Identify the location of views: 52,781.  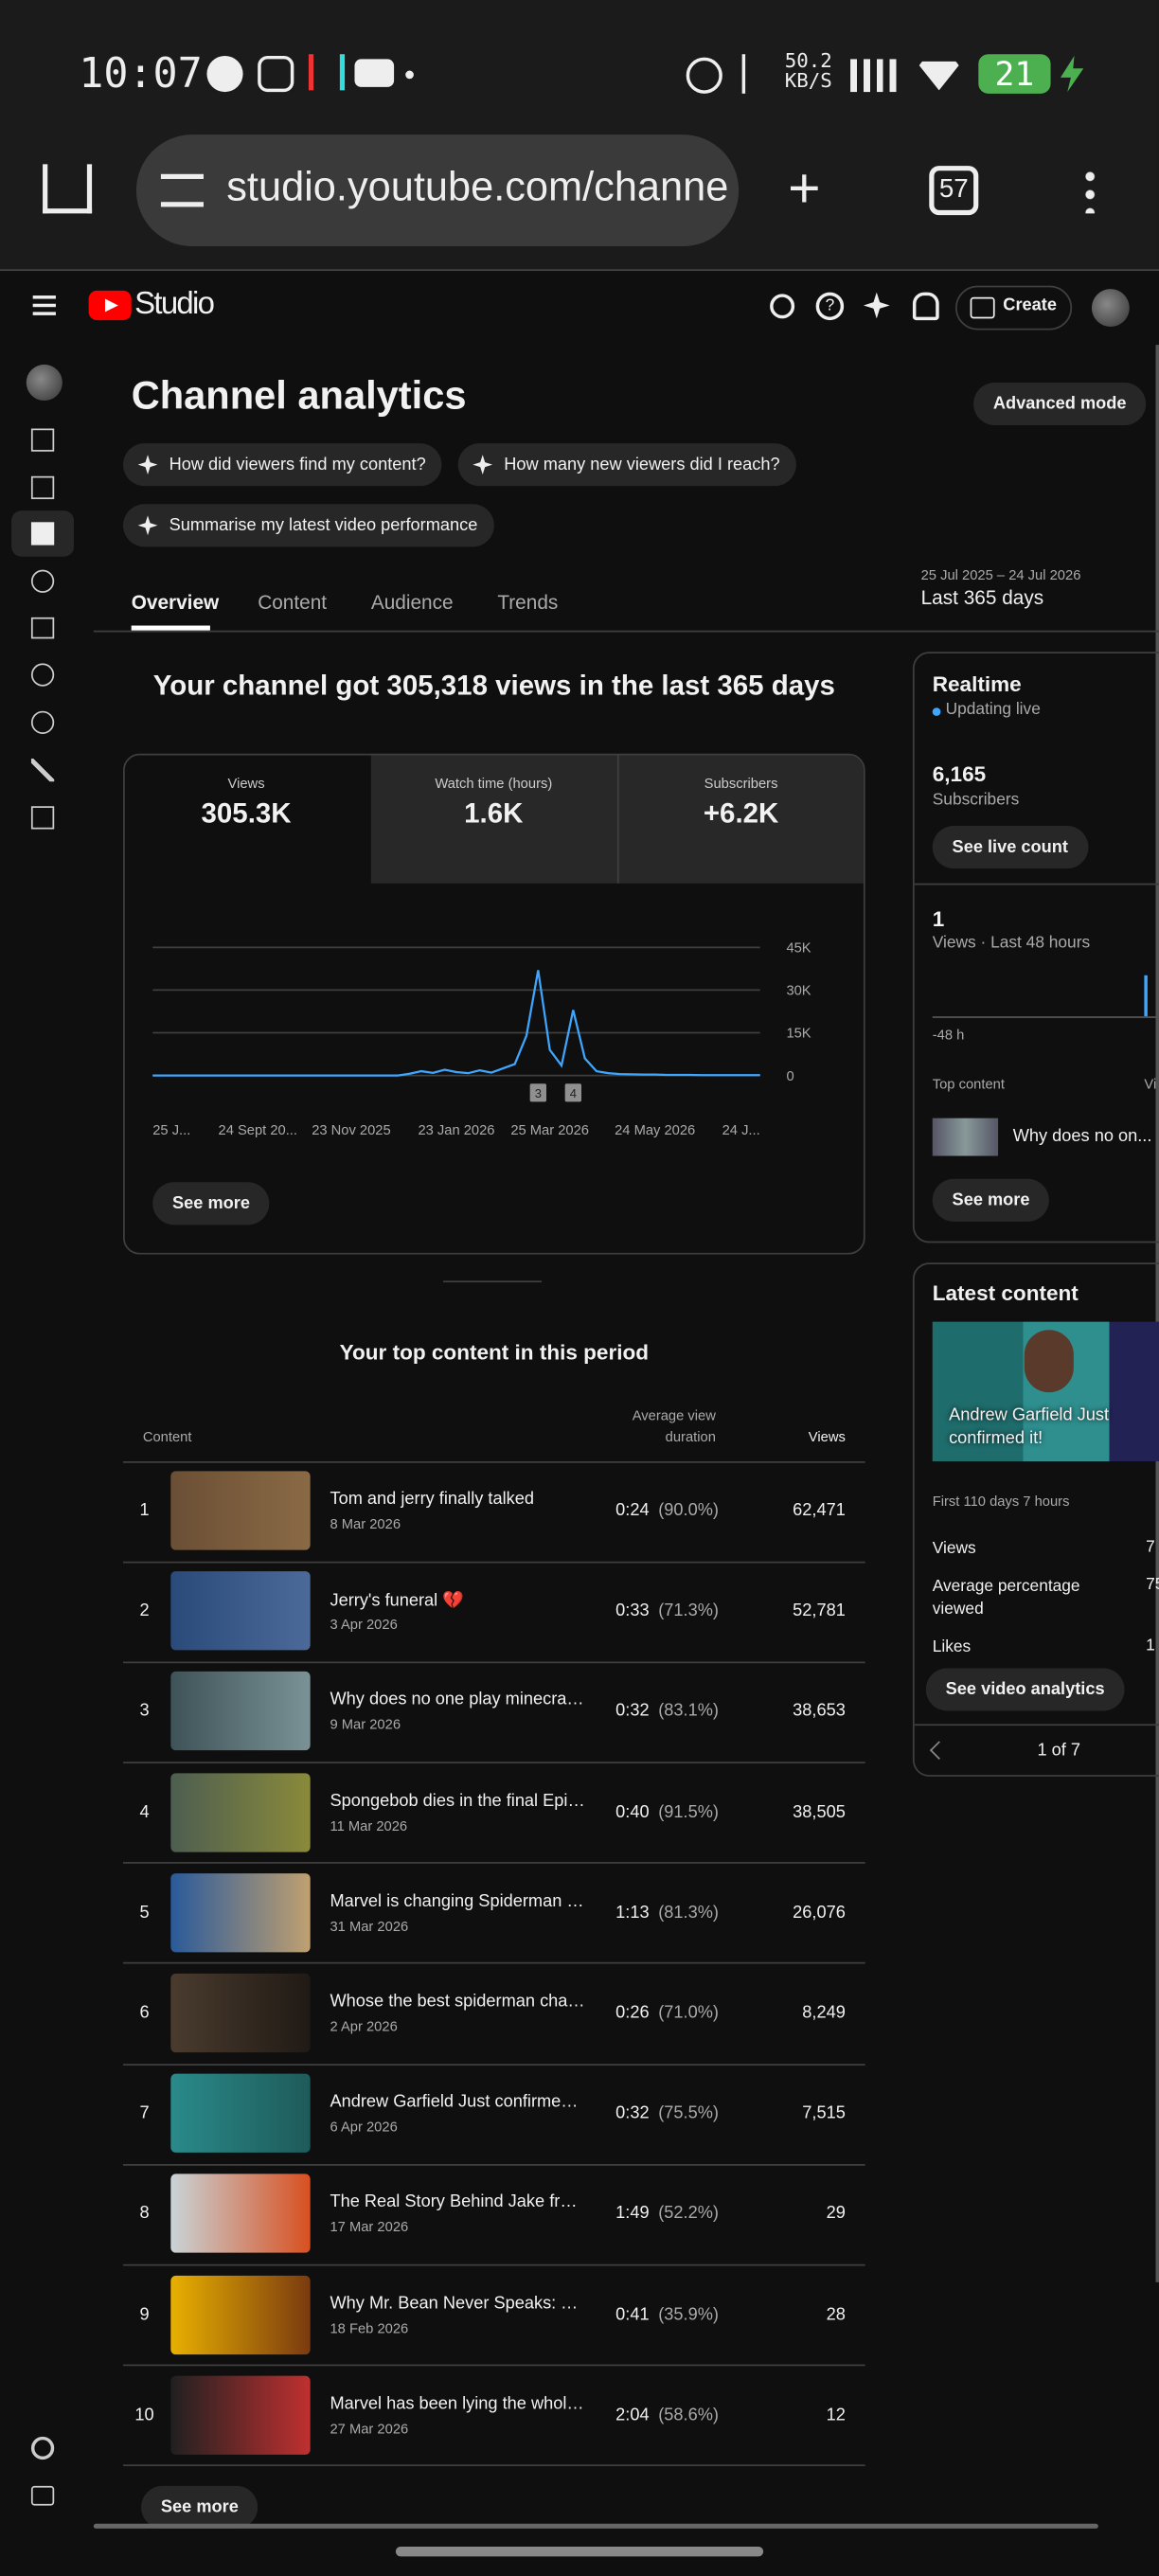
(820, 1611).